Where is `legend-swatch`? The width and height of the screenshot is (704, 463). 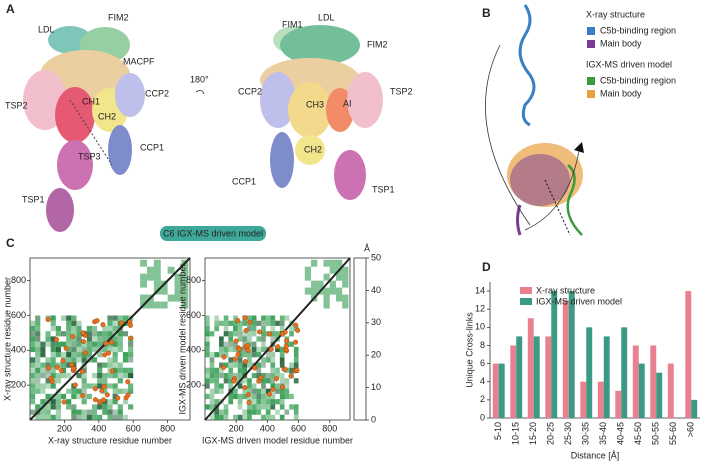
legend-swatch is located at coordinates (591, 81).